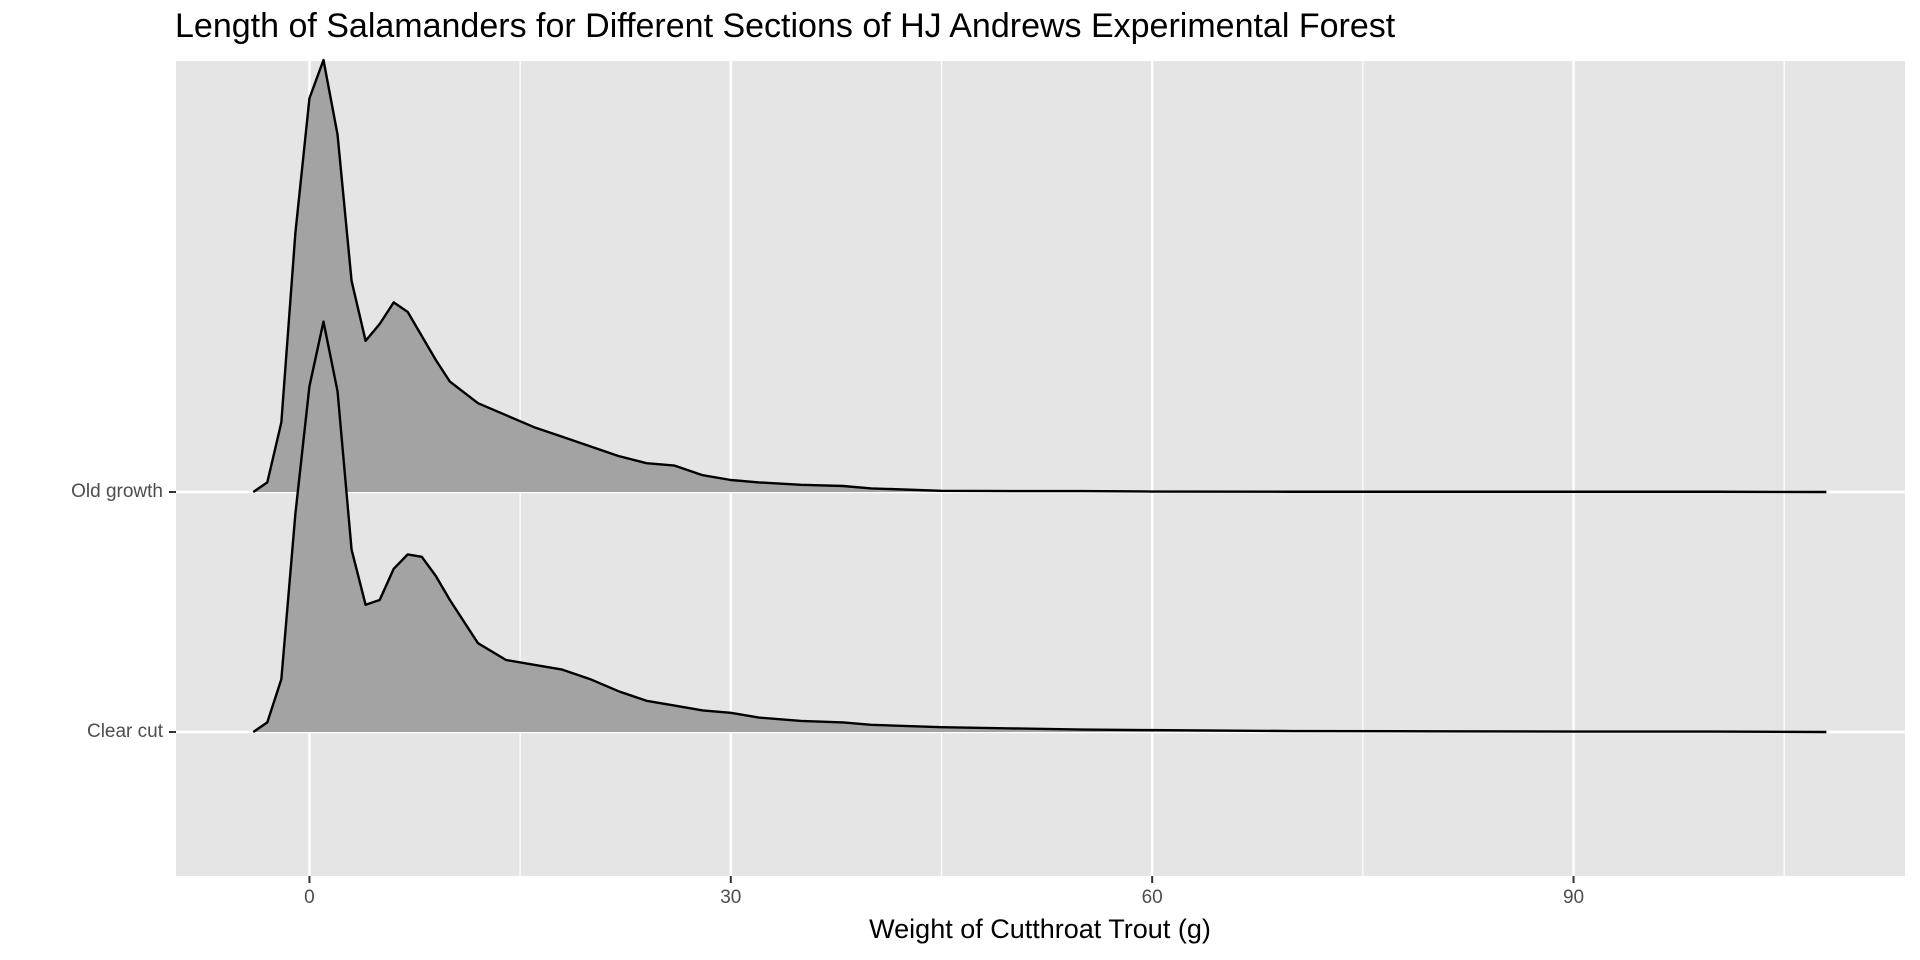  What do you see at coordinates (1152, 897) in the screenshot?
I see `x-tick-label: 60` at bounding box center [1152, 897].